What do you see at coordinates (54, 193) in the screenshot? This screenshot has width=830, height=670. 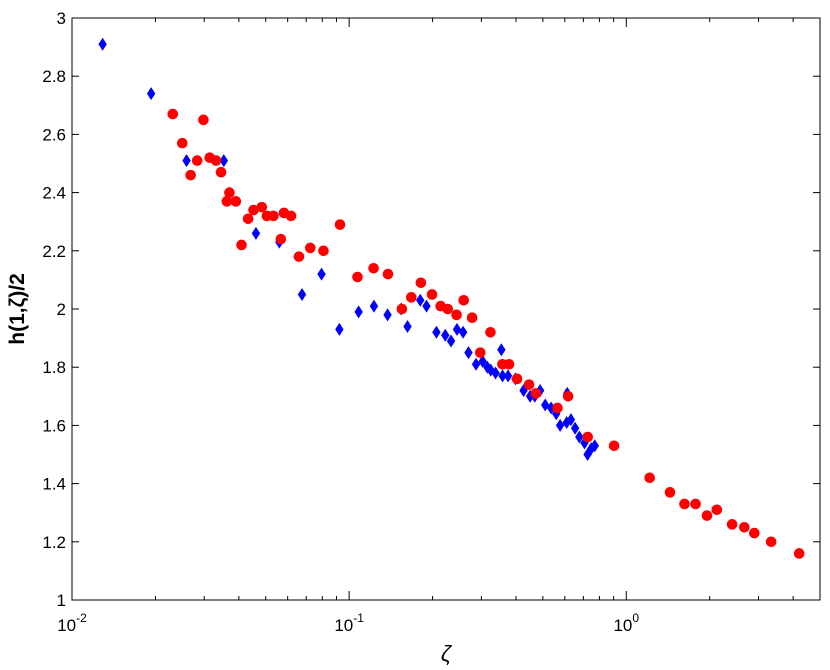 I see `y-tick-label: 2.4` at bounding box center [54, 193].